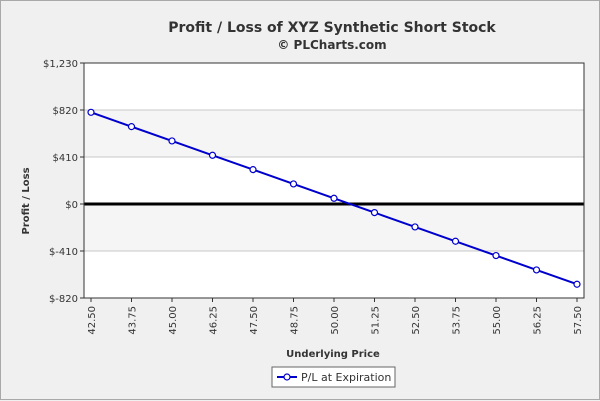 This screenshot has height=401, width=600. Describe the element at coordinates (416, 320) in the screenshot. I see `x-tick-label: 52.50` at that location.